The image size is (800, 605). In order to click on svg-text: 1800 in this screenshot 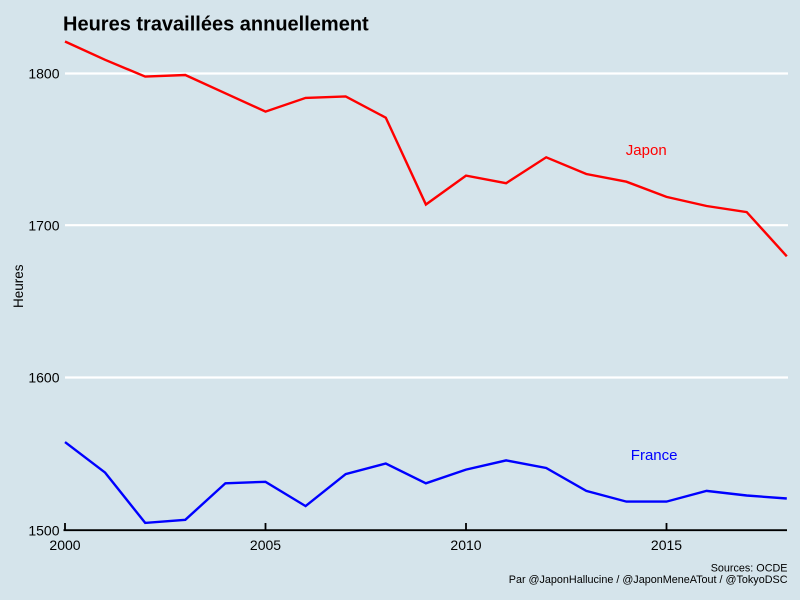, I will do `click(43, 74)`.